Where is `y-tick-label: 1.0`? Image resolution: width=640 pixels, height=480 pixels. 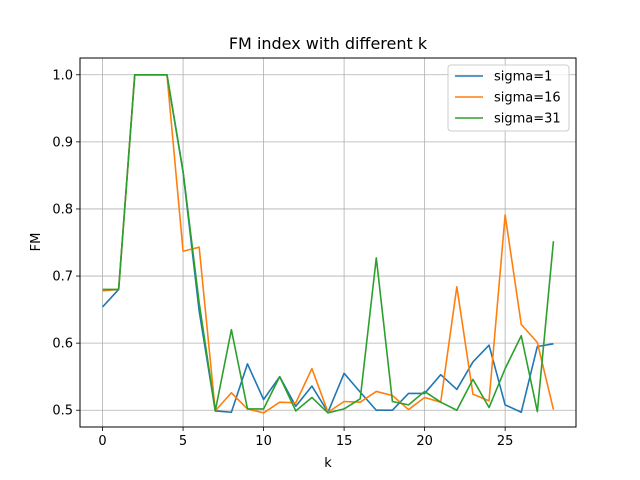 y-tick-label: 1.0 is located at coordinates (62, 75).